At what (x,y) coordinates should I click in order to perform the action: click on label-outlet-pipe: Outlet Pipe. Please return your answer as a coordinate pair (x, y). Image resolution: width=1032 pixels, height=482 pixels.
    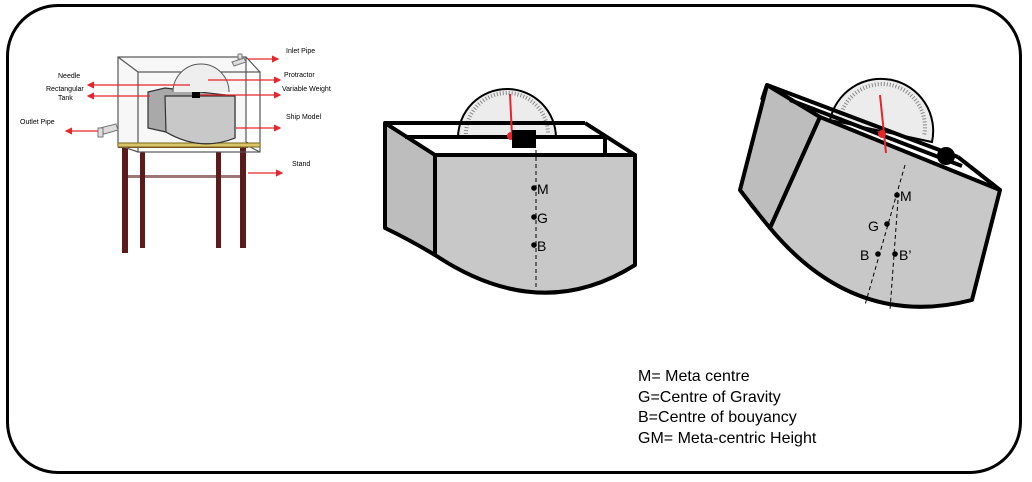
    Looking at the image, I should click on (37, 122).